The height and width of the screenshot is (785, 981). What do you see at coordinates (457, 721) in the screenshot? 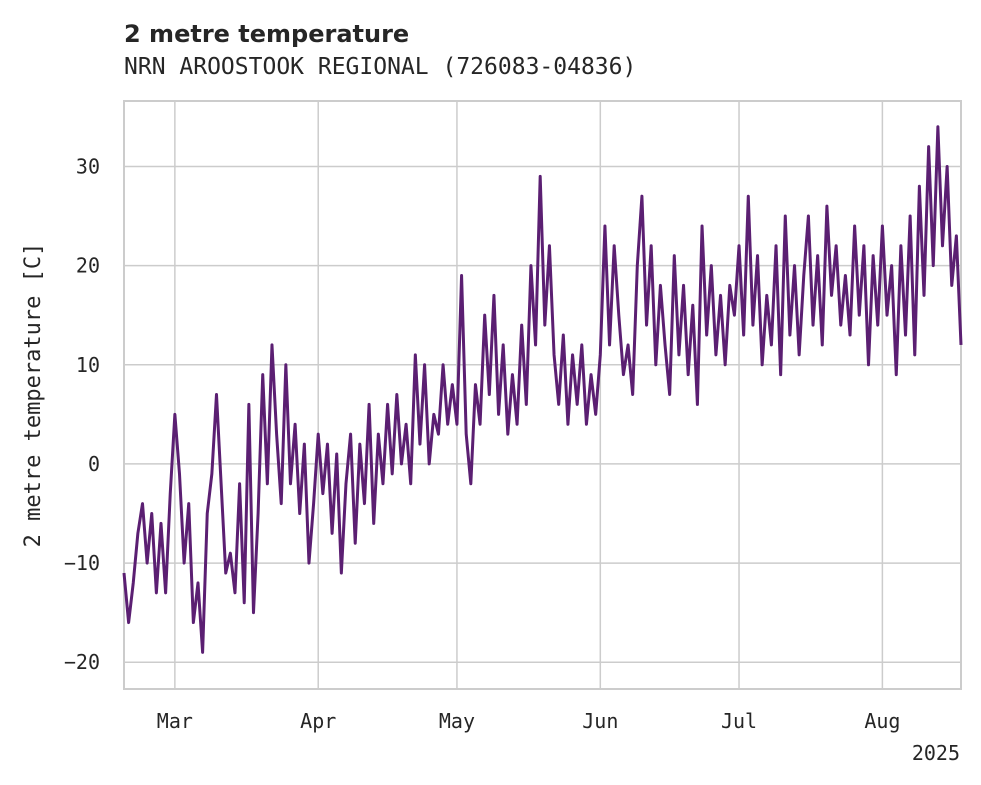
I see `x-tick-label: May` at bounding box center [457, 721].